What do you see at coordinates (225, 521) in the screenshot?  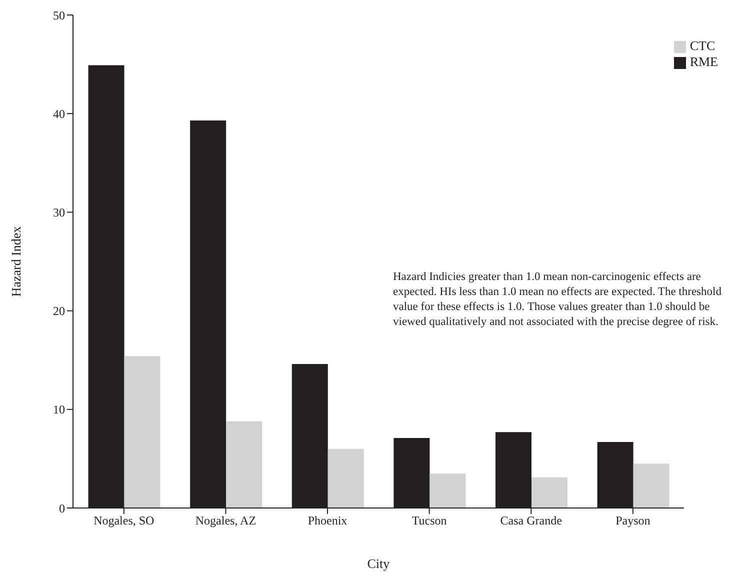 I see `x-tick-label: Nogales, AZ` at bounding box center [225, 521].